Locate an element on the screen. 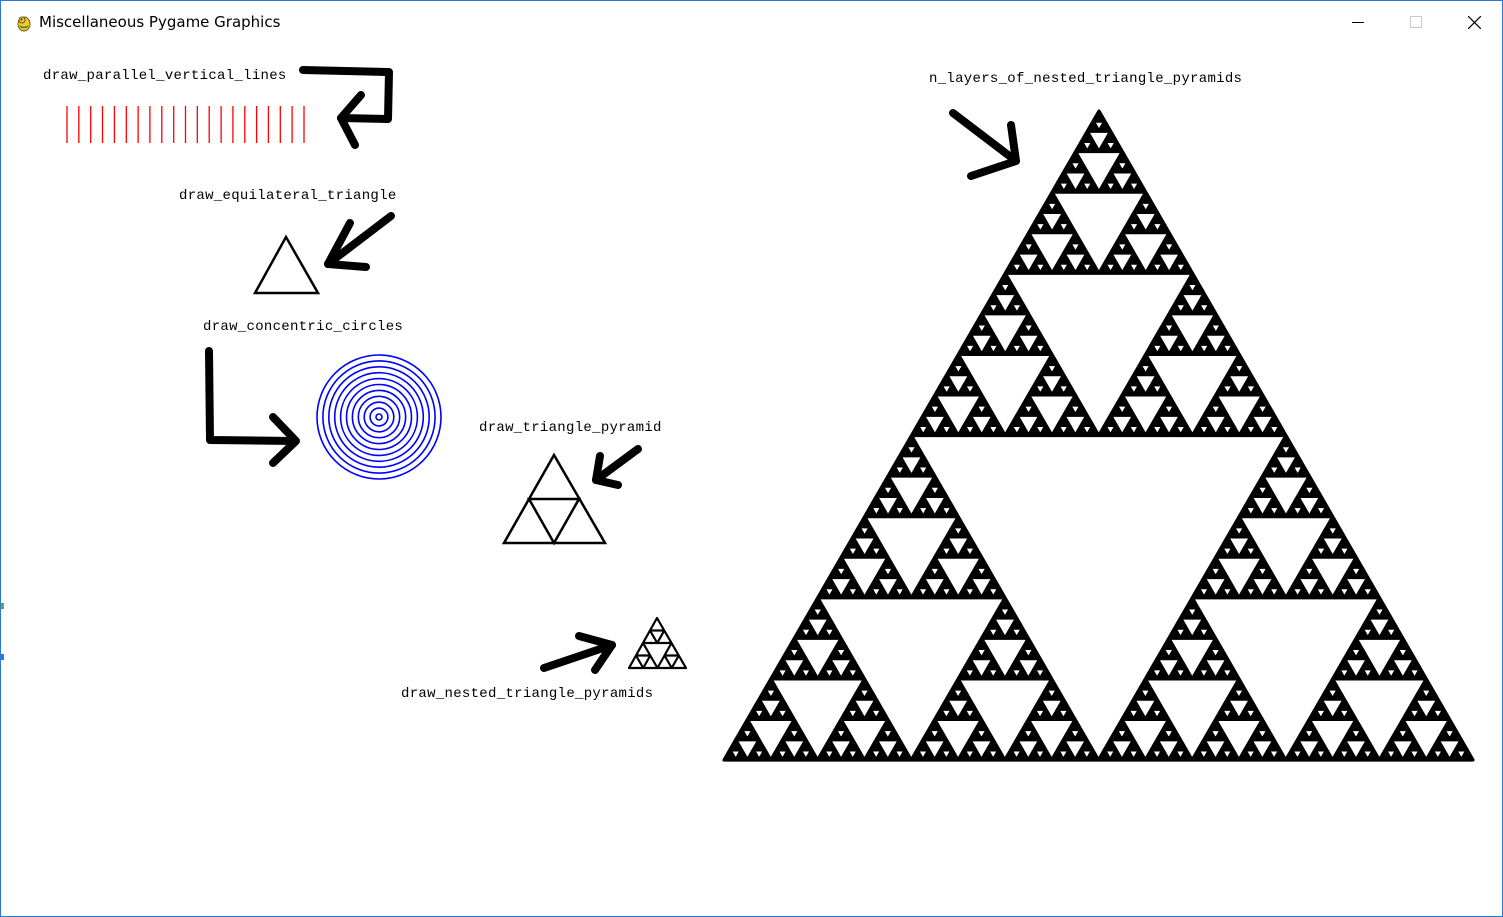  label-parallel-vertical-lines: draw_parallel_vertical_lines is located at coordinates (165, 76).